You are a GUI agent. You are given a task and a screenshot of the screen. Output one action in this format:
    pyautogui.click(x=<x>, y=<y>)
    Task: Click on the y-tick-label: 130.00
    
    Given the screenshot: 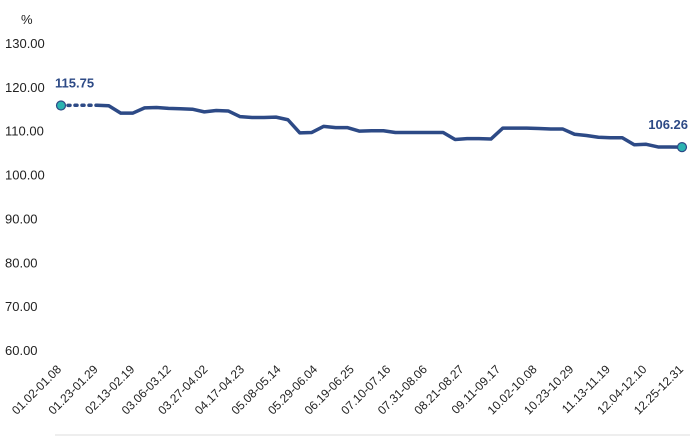 What is the action you would take?
    pyautogui.click(x=25, y=43)
    